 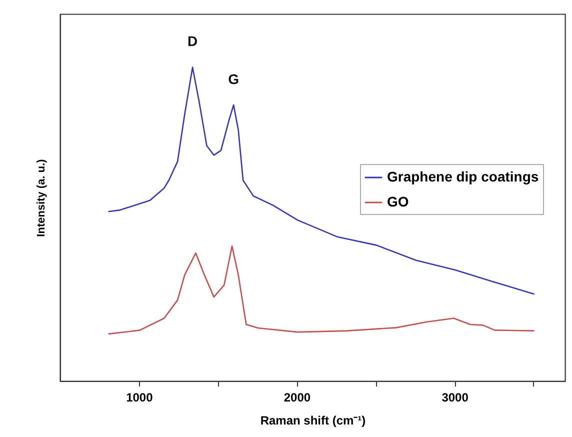 I want to click on y-axis-title: Intensity (a. u.), so click(x=42, y=197).